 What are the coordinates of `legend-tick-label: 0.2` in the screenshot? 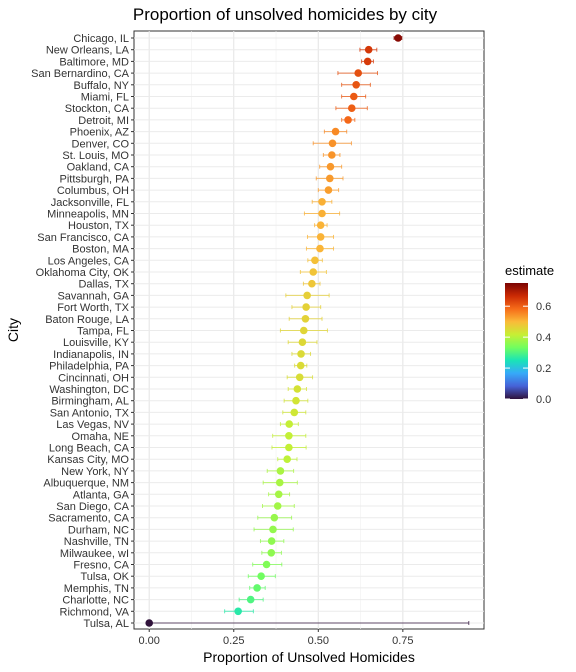 It's located at (543, 369).